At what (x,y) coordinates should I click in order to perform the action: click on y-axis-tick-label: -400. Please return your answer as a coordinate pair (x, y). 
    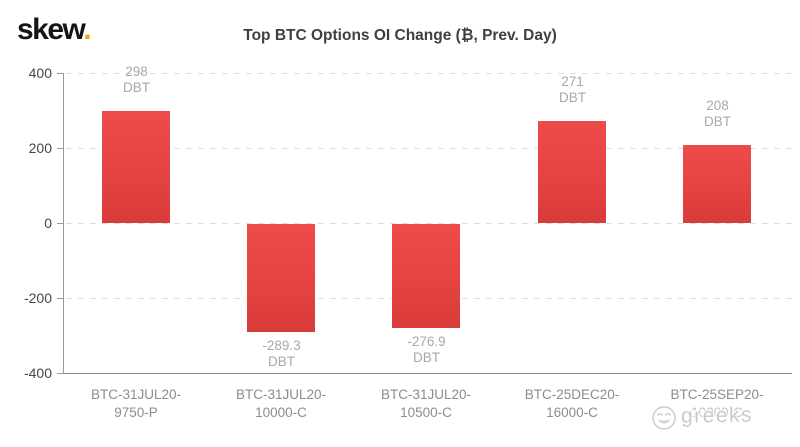
    Looking at the image, I should click on (37, 373).